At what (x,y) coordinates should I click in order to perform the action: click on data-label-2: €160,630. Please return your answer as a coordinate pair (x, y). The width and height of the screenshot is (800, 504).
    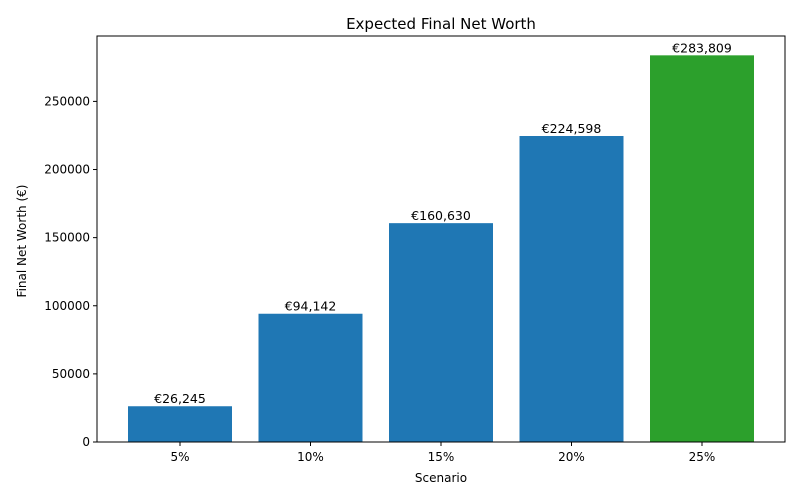
    Looking at the image, I should click on (441, 215).